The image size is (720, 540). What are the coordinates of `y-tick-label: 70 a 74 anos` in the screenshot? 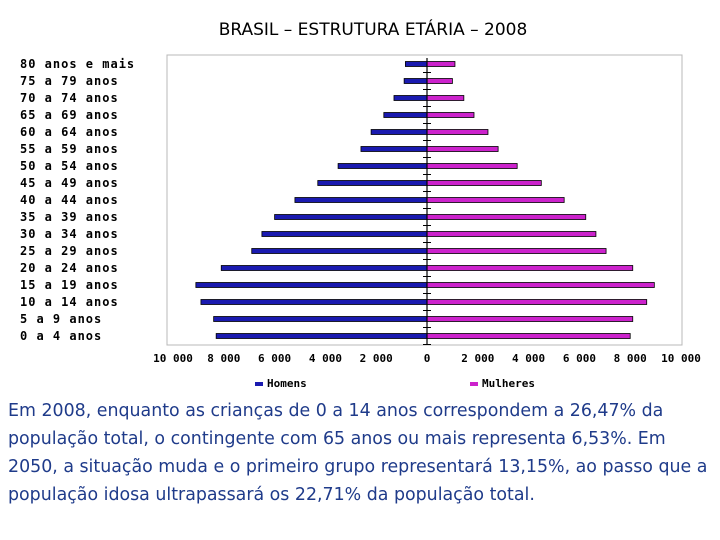 It's located at (69, 98).